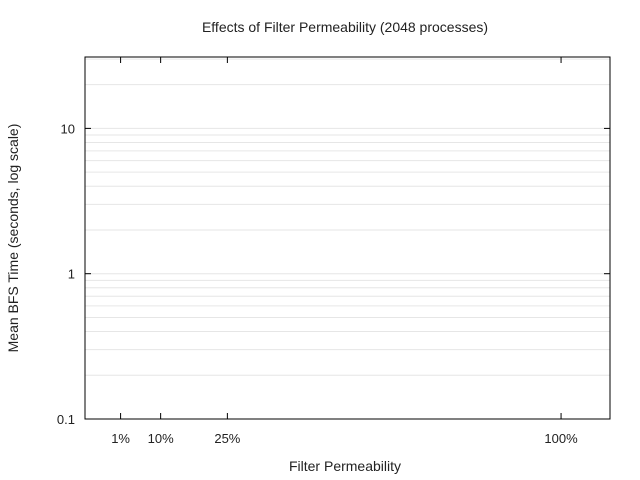  Describe the element at coordinates (68, 128) in the screenshot. I see `y-tick-label: 10` at that location.